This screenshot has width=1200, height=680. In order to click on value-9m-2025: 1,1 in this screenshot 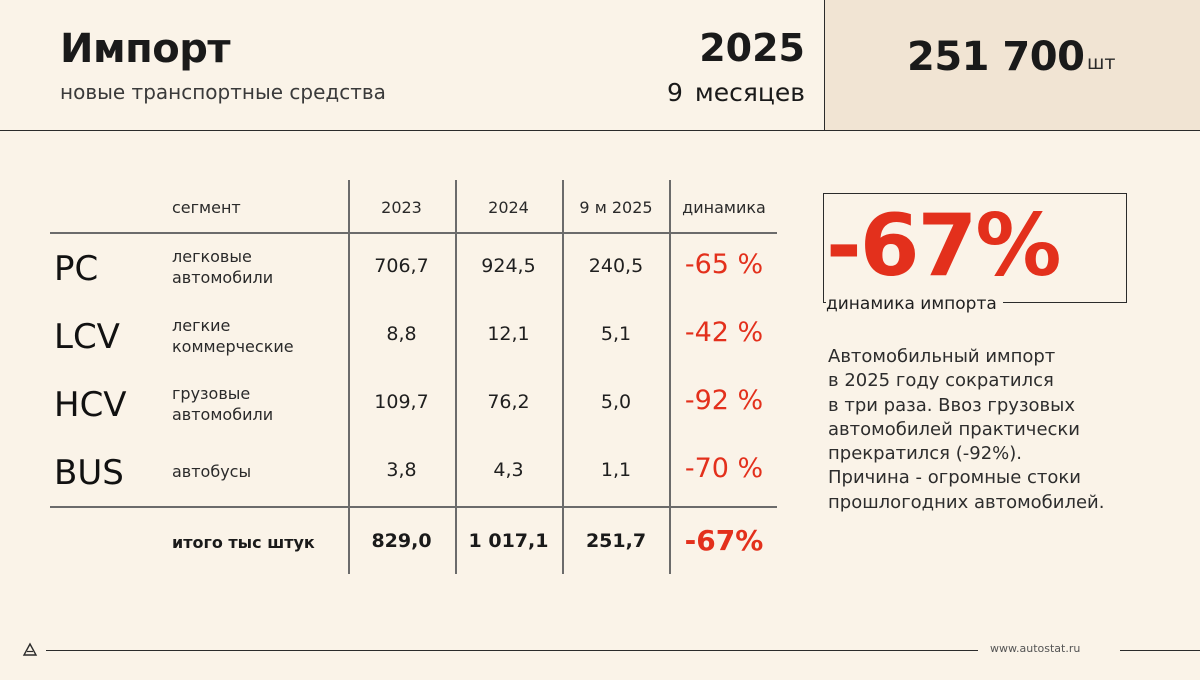, I will do `click(616, 470)`.